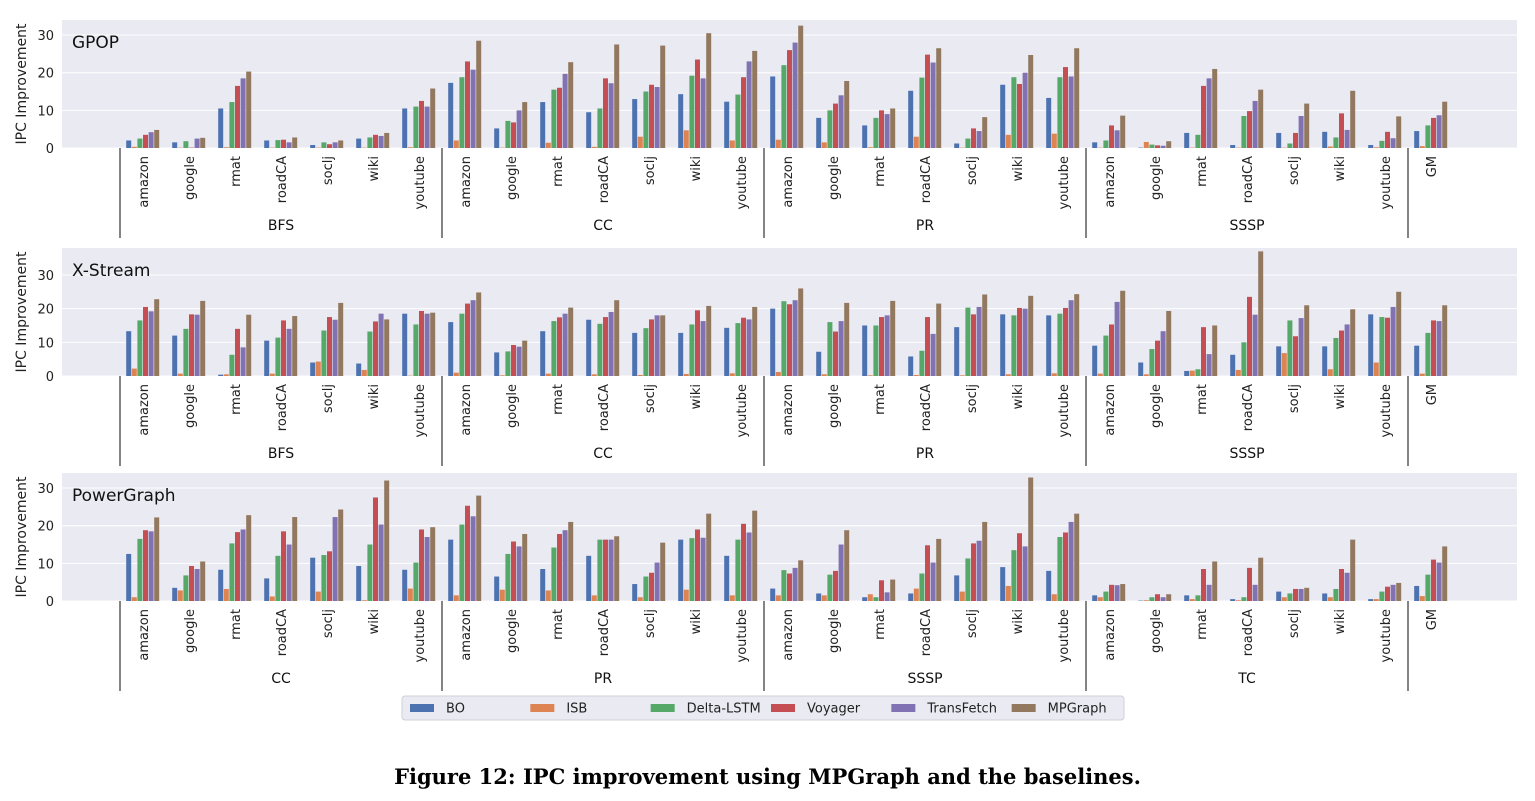 The height and width of the screenshot is (801, 1535). What do you see at coordinates (45, 111) in the screenshot?
I see `y-tick-label: 10` at bounding box center [45, 111].